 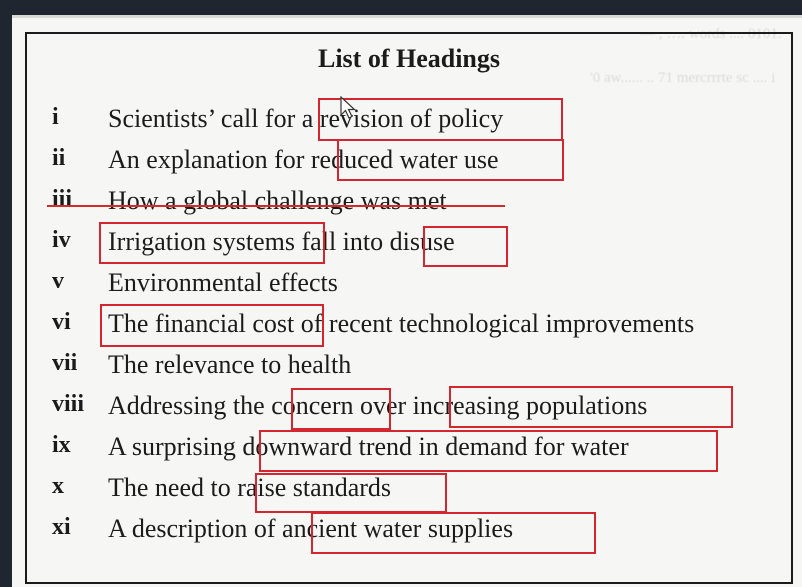 I want to click on heading-number: v, so click(x=58, y=281).